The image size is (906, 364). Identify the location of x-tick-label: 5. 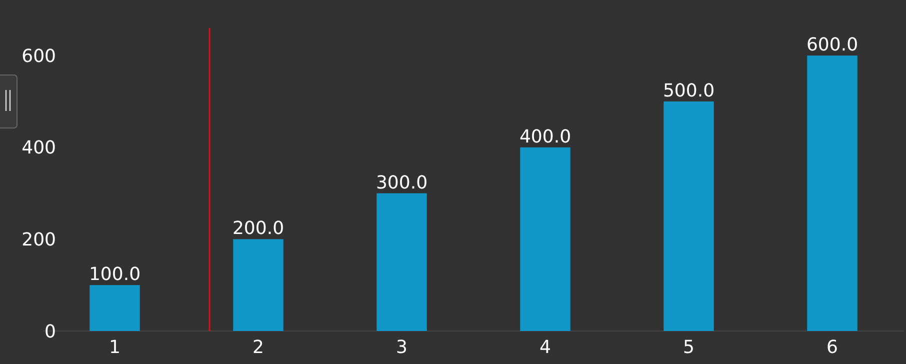
(688, 347).